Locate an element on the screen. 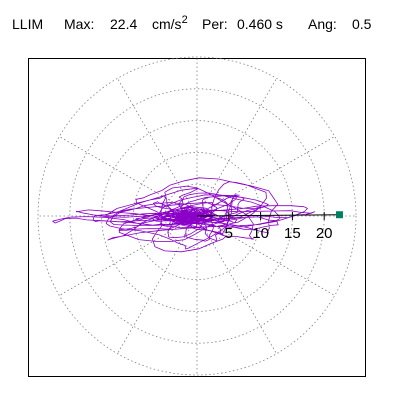  ang-label: Ang: is located at coordinates (322, 24).